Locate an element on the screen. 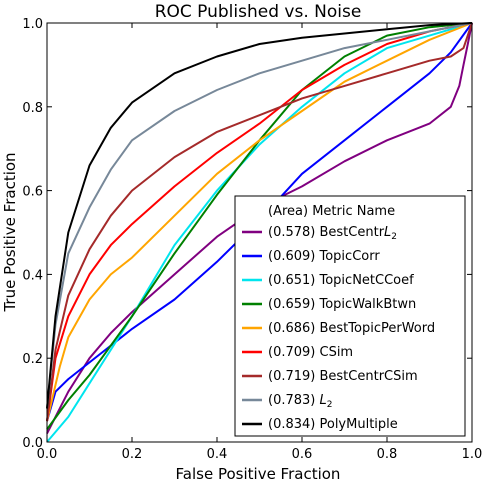  legend-entry-2: (0.651) TopicNetCCoef is located at coordinates (341, 280).